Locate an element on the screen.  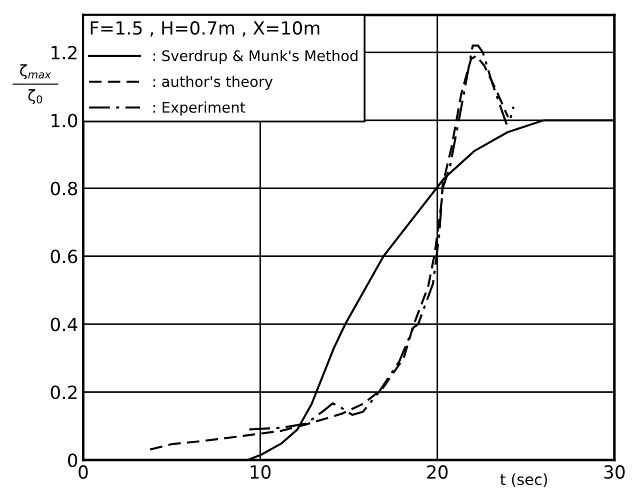
y-tick-label: 0.4 is located at coordinates (64, 325).